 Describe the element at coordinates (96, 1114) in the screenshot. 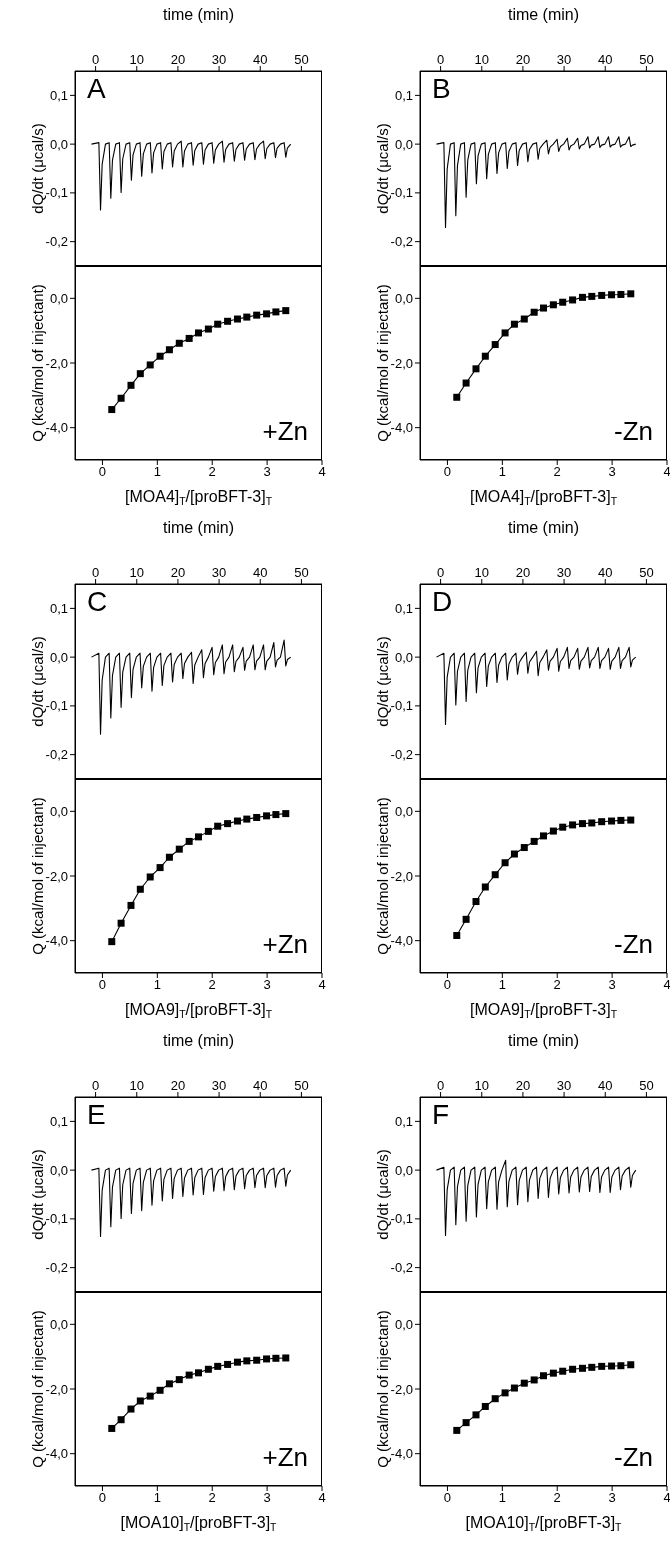

I see `annotation: E` at that location.